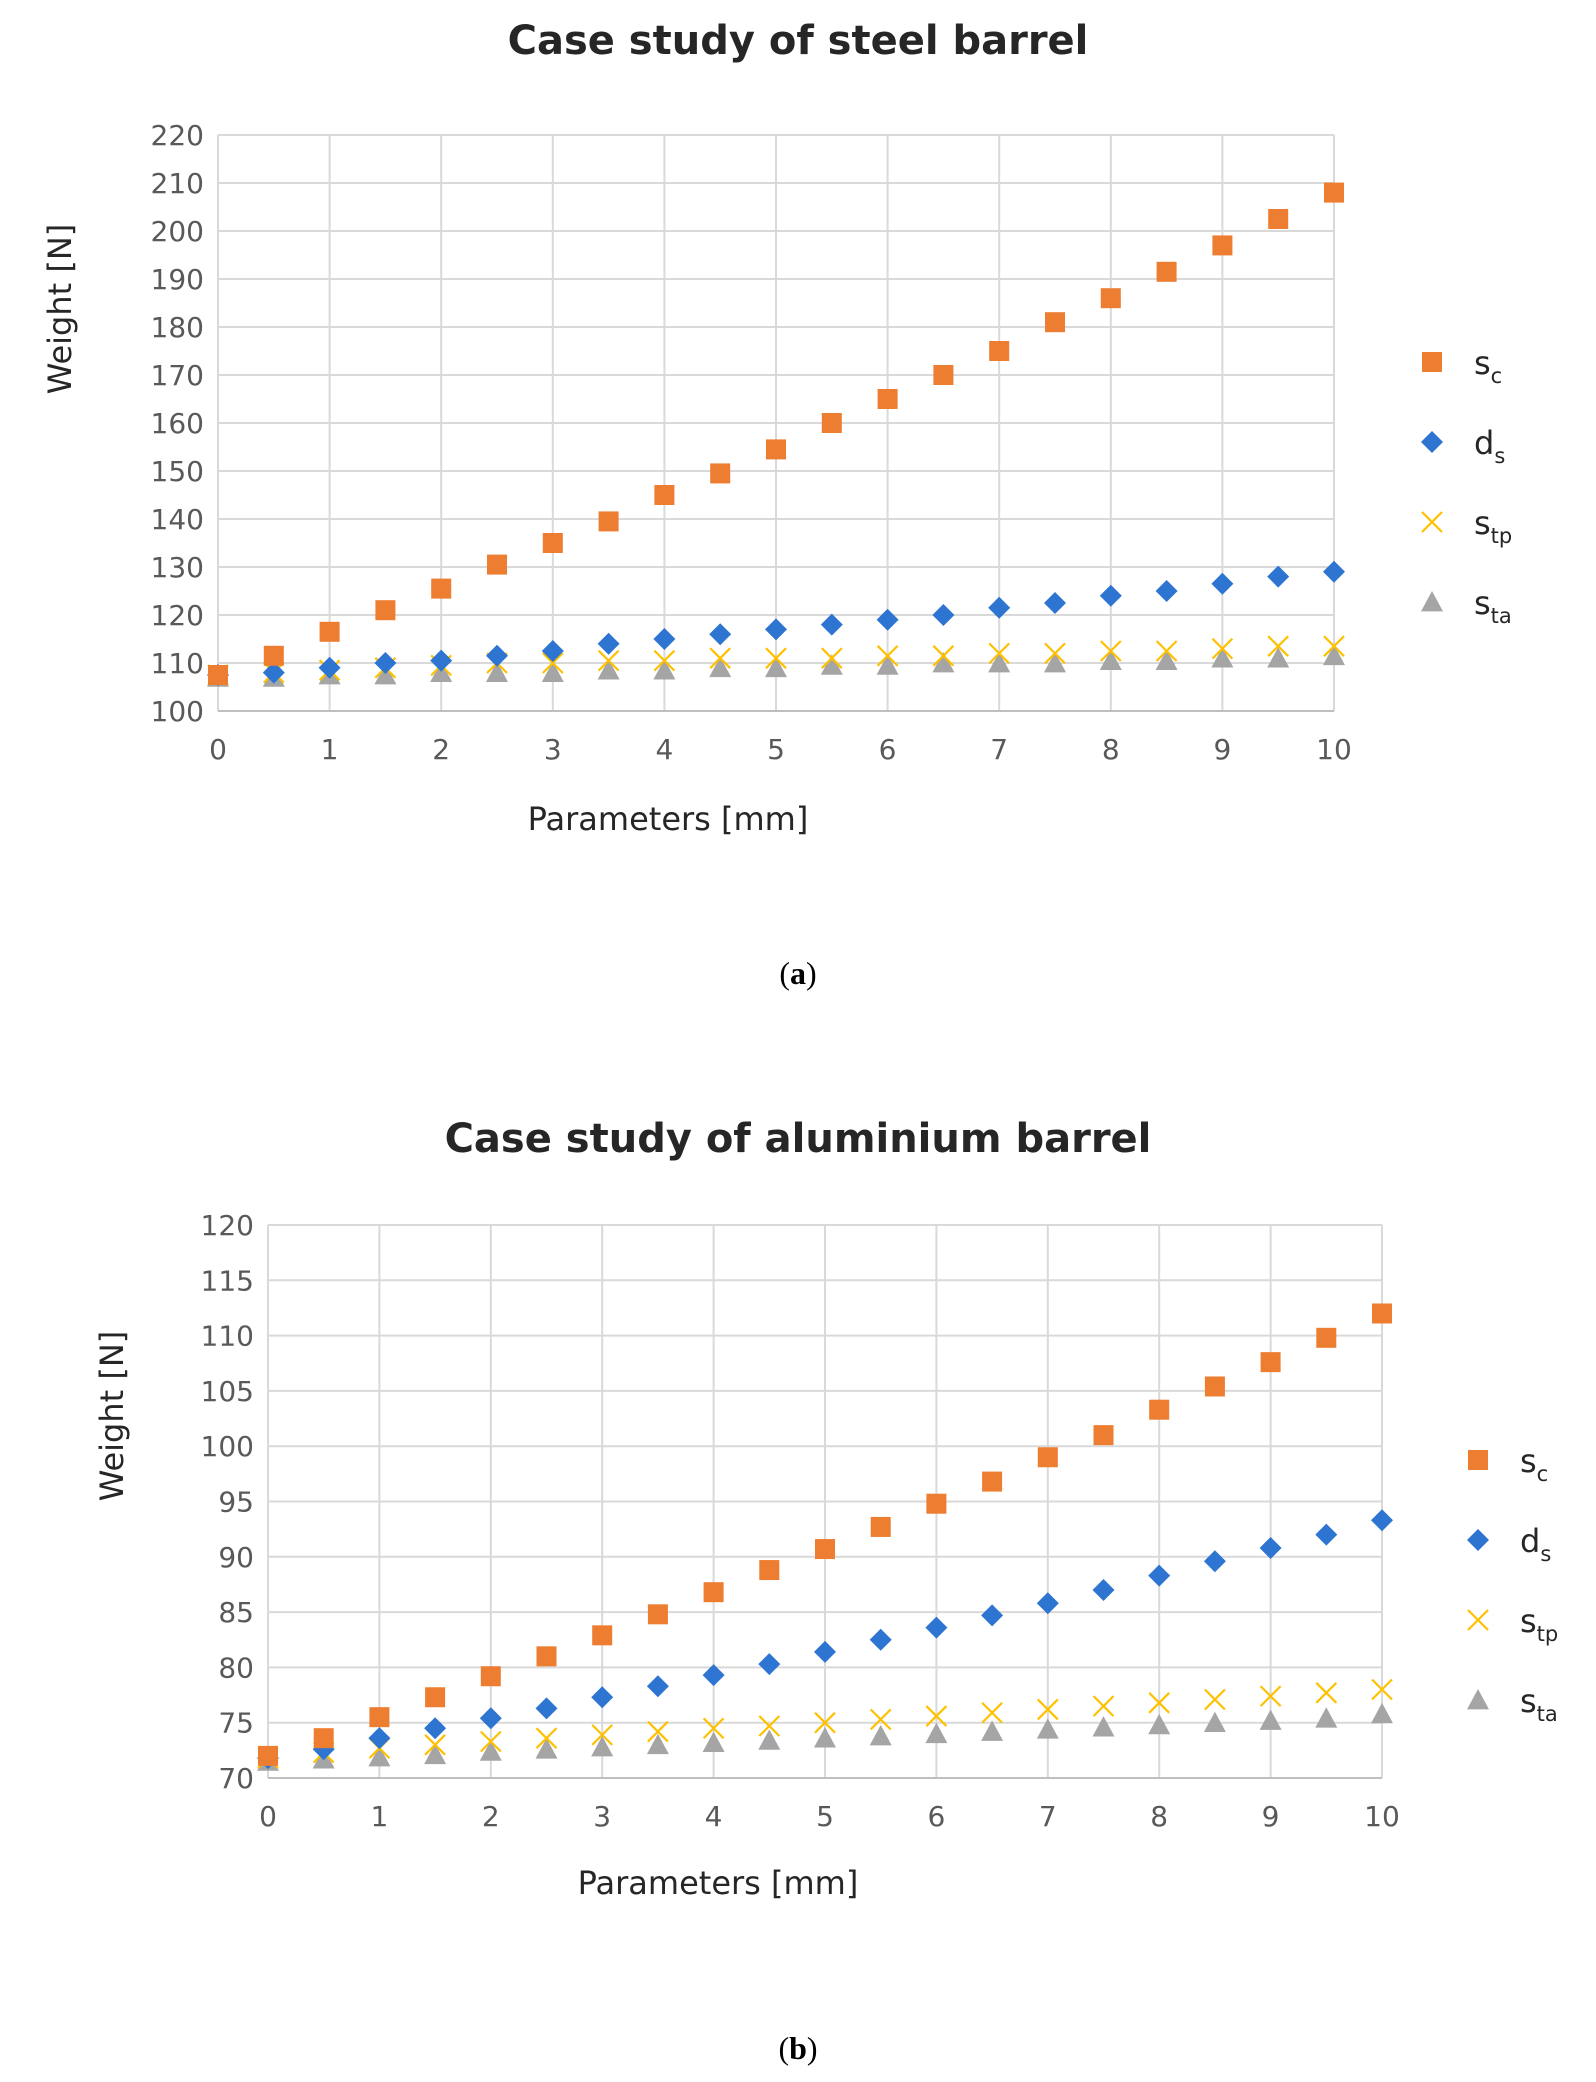 The width and height of the screenshot is (1596, 2082). Describe the element at coordinates (1547, 1714) in the screenshot. I see `legend-label-subscript: ta` at that location.